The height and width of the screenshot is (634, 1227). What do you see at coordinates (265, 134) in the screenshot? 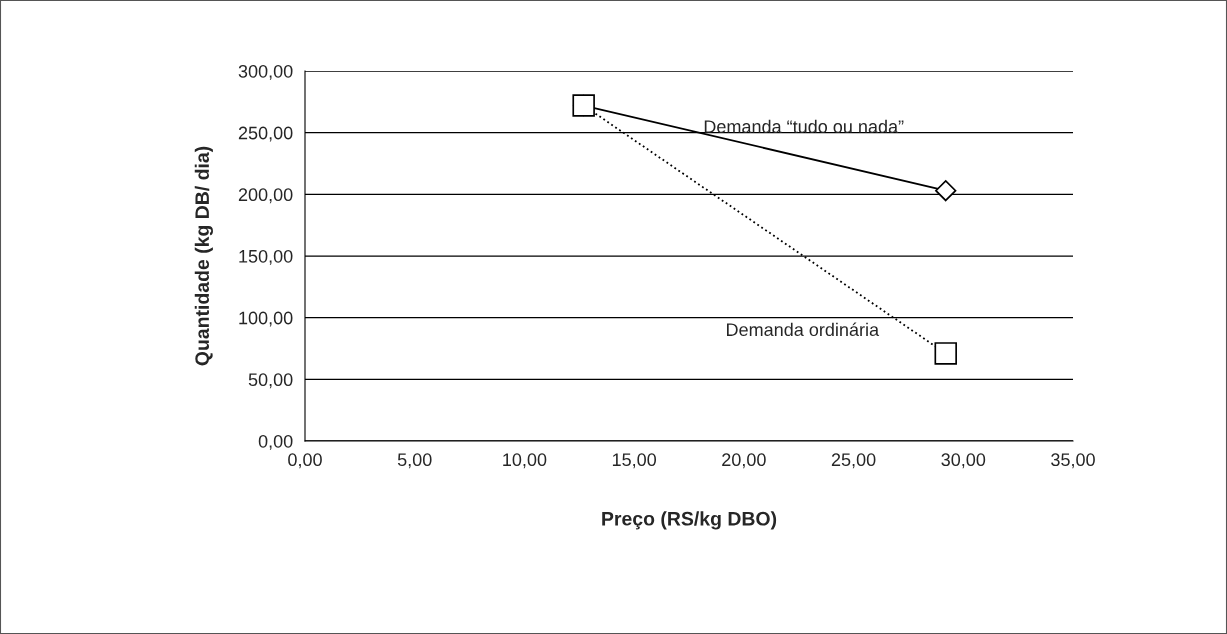
I see `y-tick-label: 250,00` at bounding box center [265, 134].